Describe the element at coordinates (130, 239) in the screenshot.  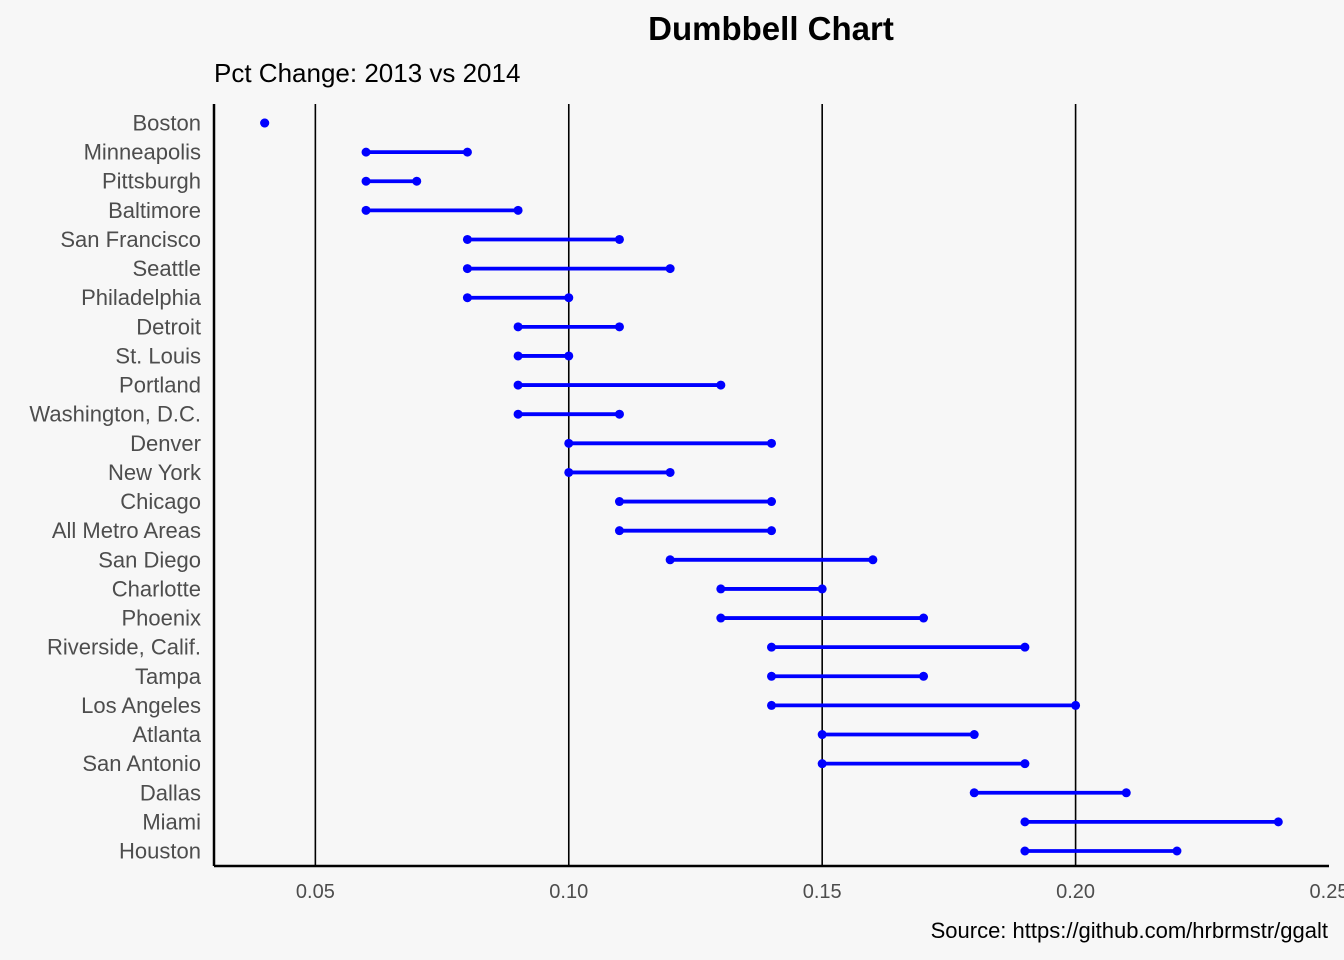
I see `y-tick-label: San Francisco` at that location.